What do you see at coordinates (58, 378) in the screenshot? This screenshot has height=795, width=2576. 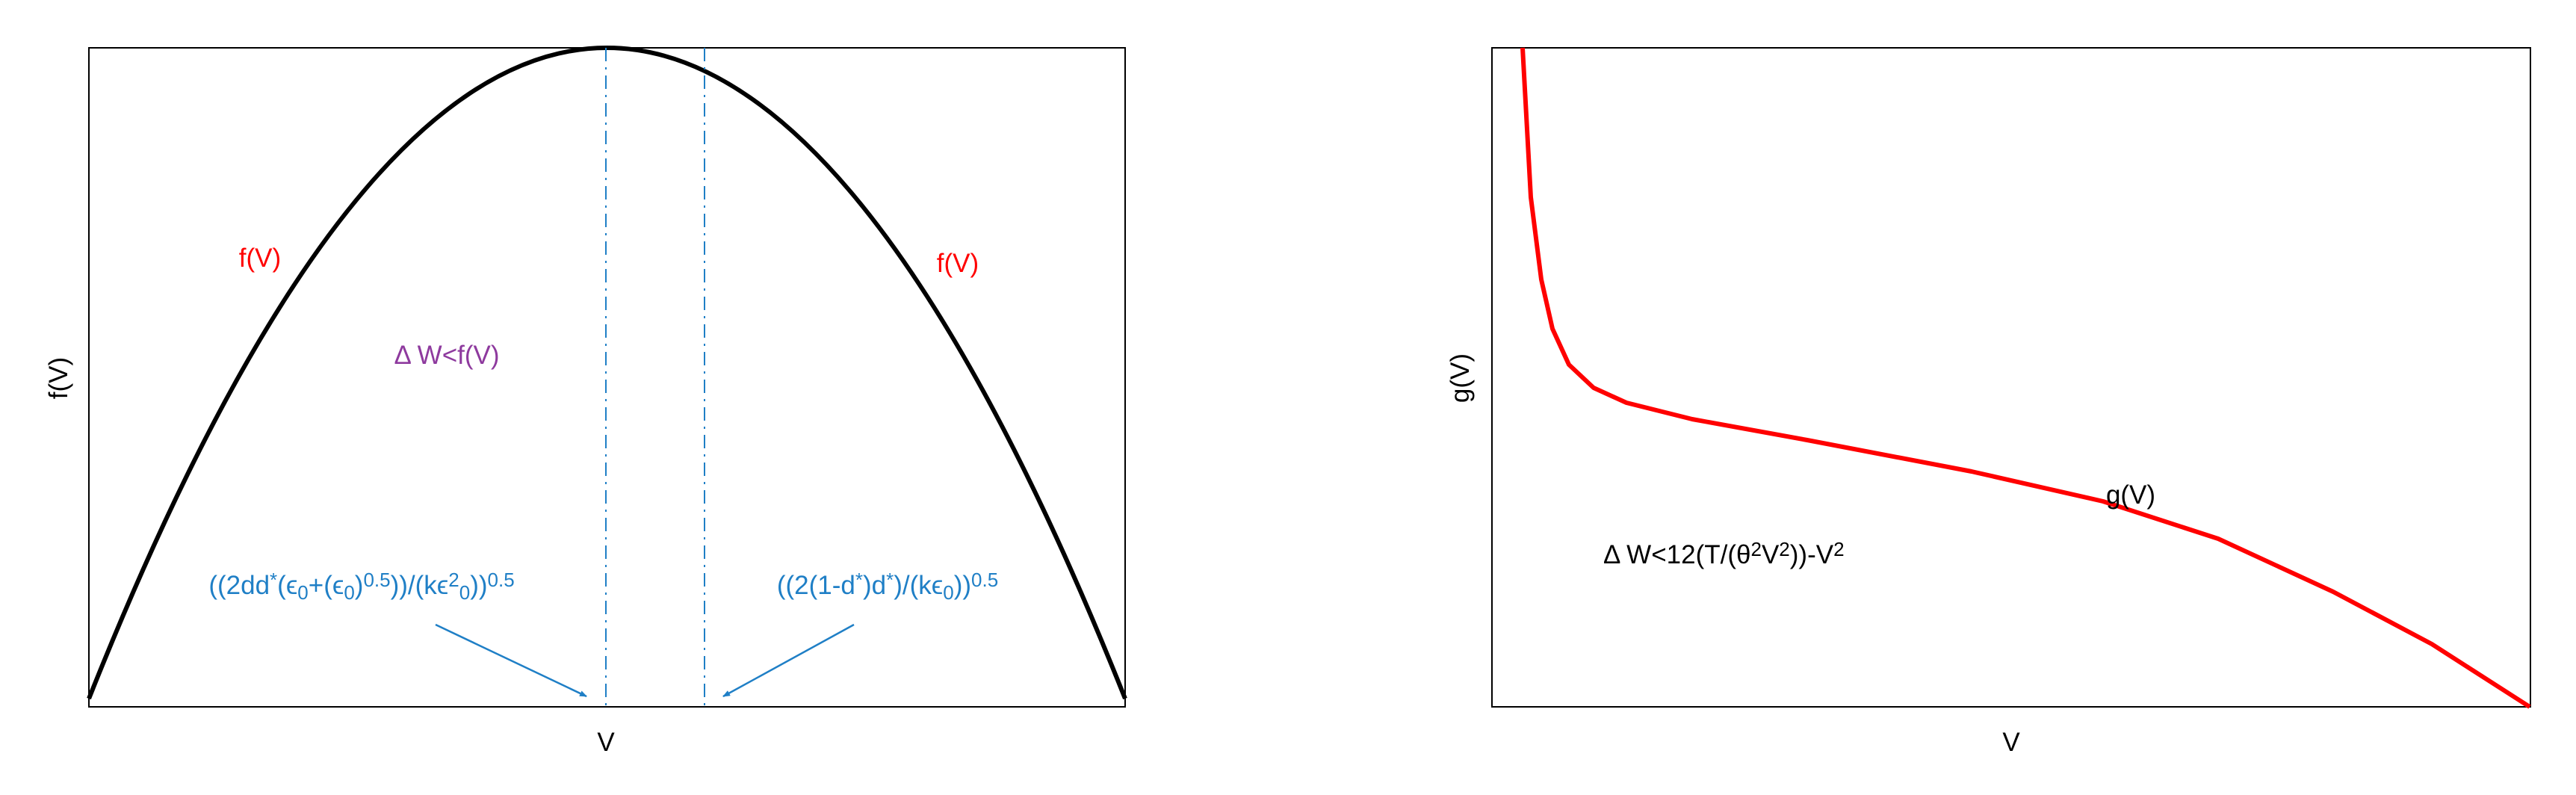 I see `y-axis-label: f(V)` at bounding box center [58, 378].